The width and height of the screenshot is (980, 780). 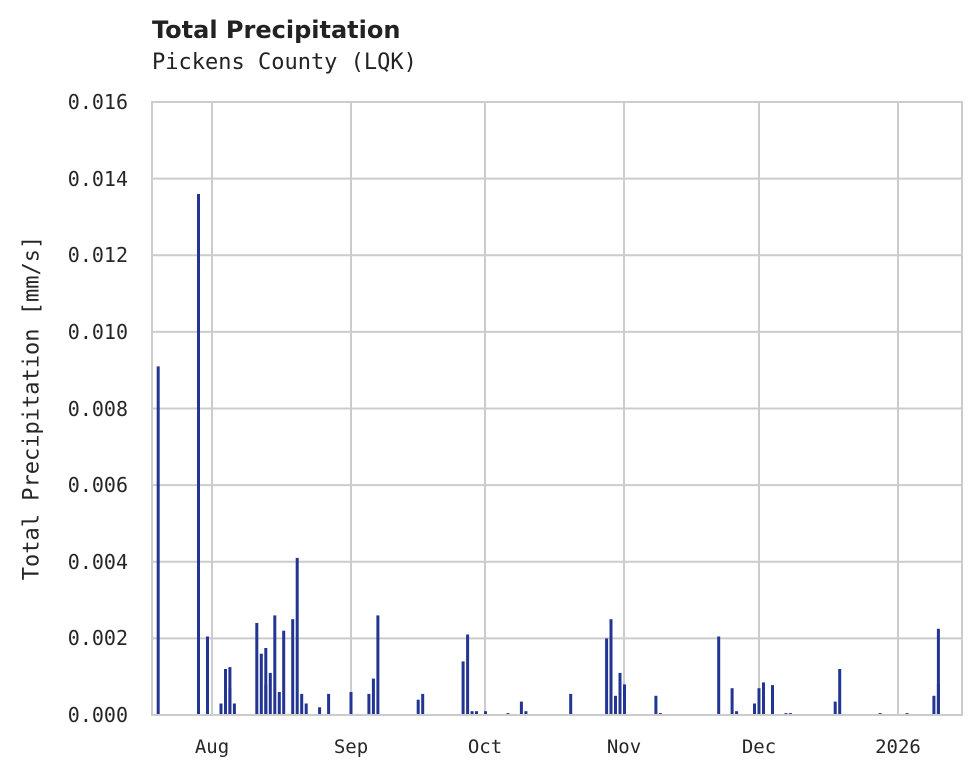 What do you see at coordinates (485, 747) in the screenshot?
I see `x-tick-label: Oct` at bounding box center [485, 747].